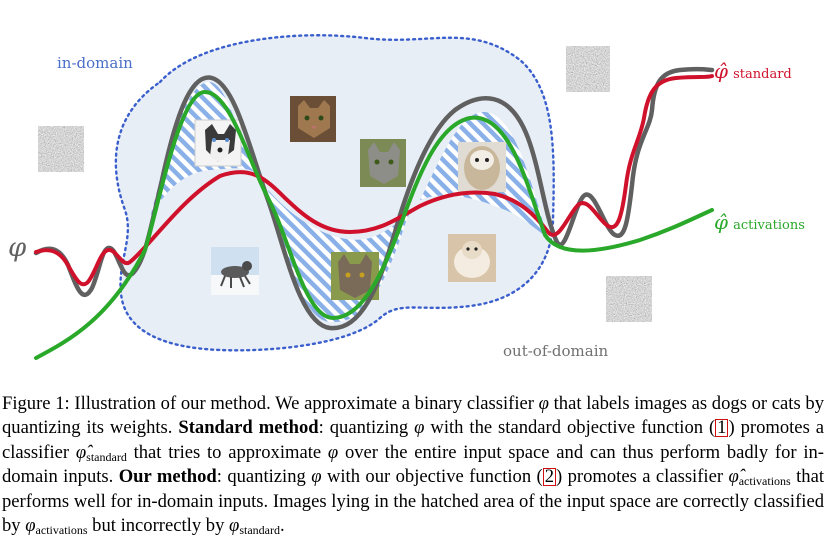  What do you see at coordinates (61, 149) in the screenshot?
I see `noise-patch-left` at bounding box center [61, 149].